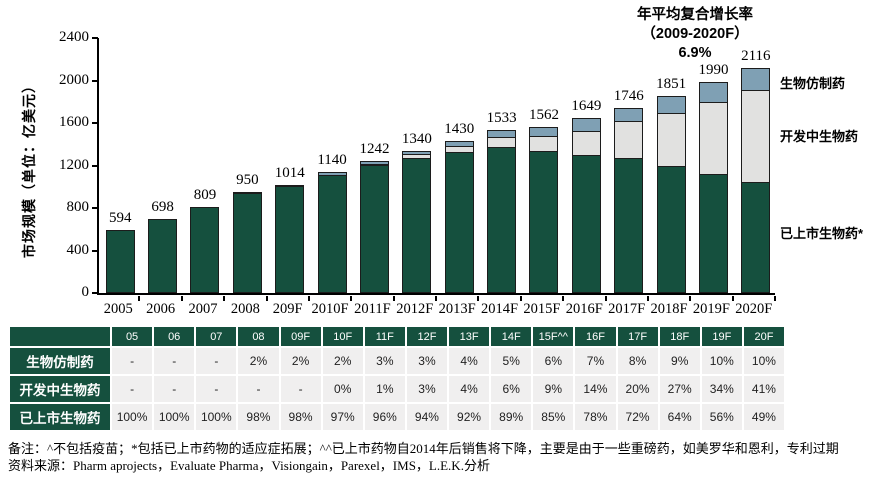 This screenshot has height=478, width=880. Describe the element at coordinates (384, 336) in the screenshot. I see `table-col-header: 11F` at that location.